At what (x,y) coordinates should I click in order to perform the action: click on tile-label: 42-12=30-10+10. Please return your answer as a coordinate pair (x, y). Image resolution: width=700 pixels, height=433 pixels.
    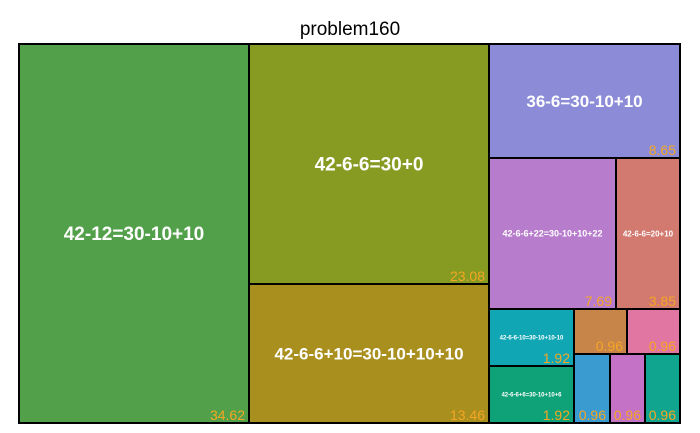
    Looking at the image, I should click on (134, 234).